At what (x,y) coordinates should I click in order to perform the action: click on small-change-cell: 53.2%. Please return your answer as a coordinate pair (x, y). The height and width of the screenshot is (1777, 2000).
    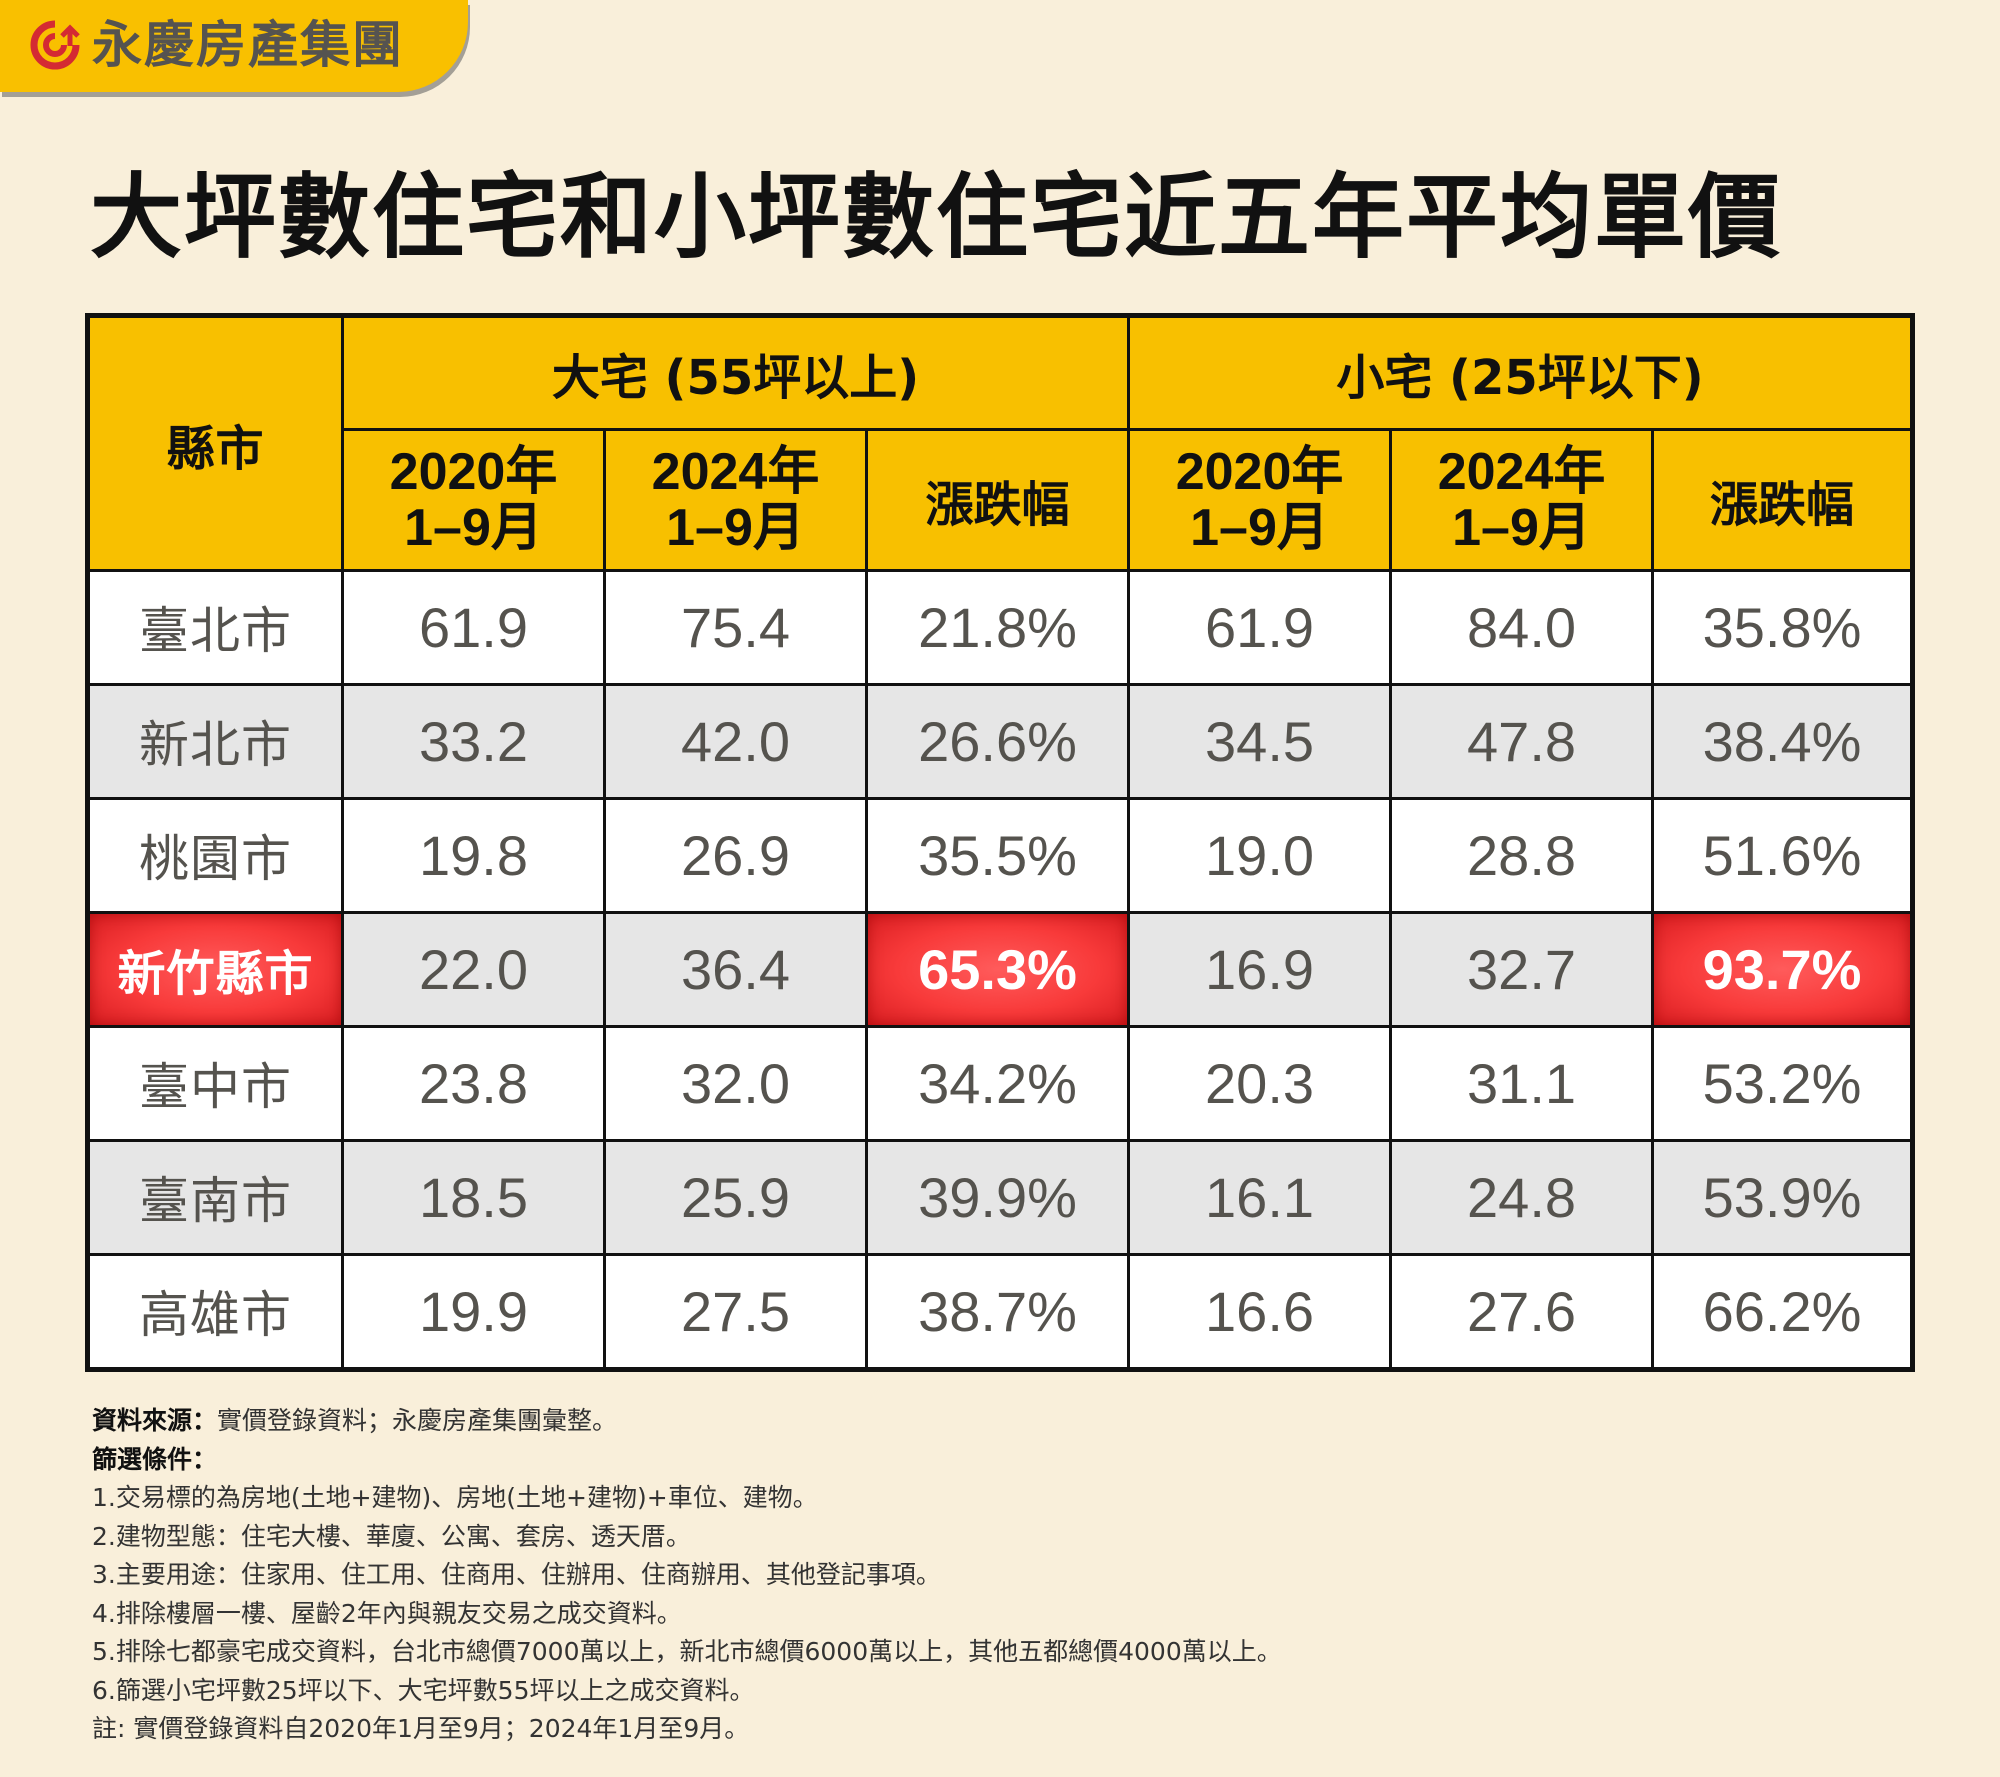
    Looking at the image, I should click on (1783, 1083).